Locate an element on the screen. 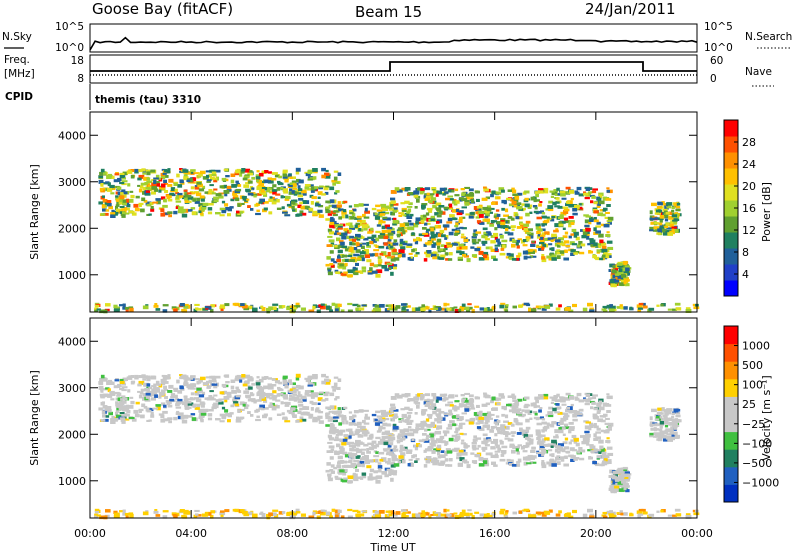 The image size is (800, 554). colorbar-swatch is located at coordinates (731, 405).